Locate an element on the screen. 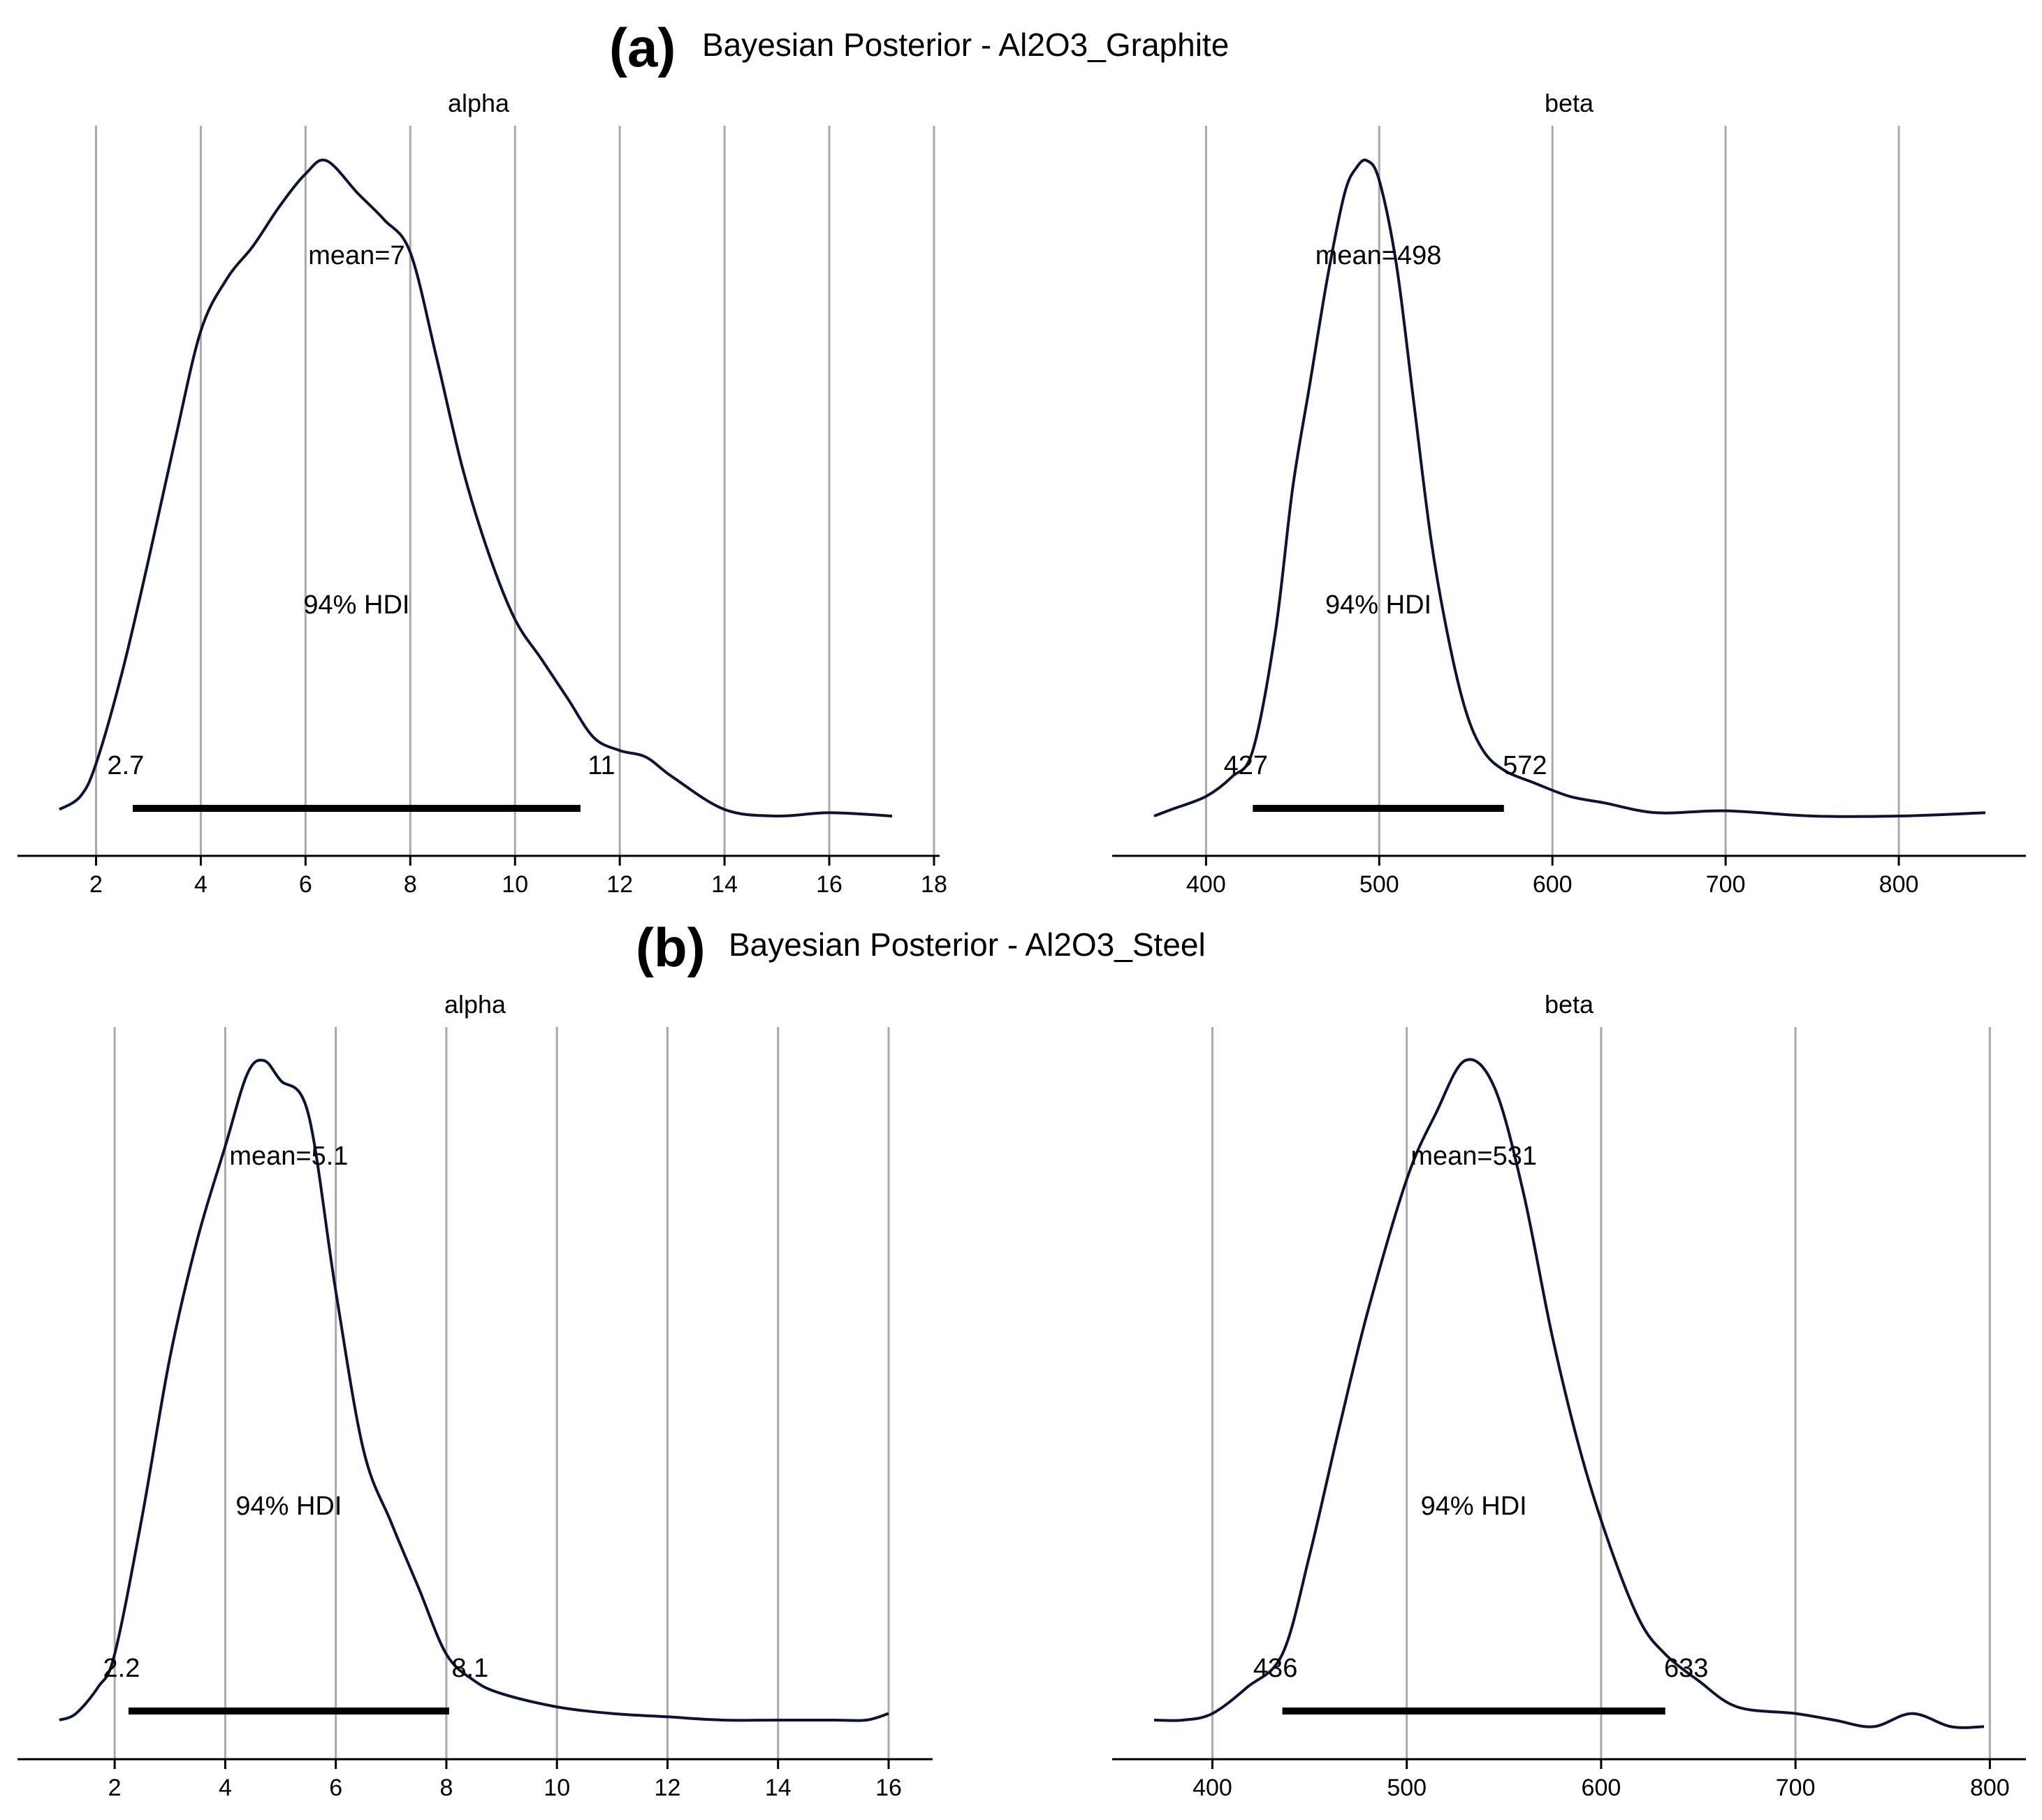 This screenshot has width=2042, height=1820. section-a-letter: (a) is located at coordinates (642, 47).